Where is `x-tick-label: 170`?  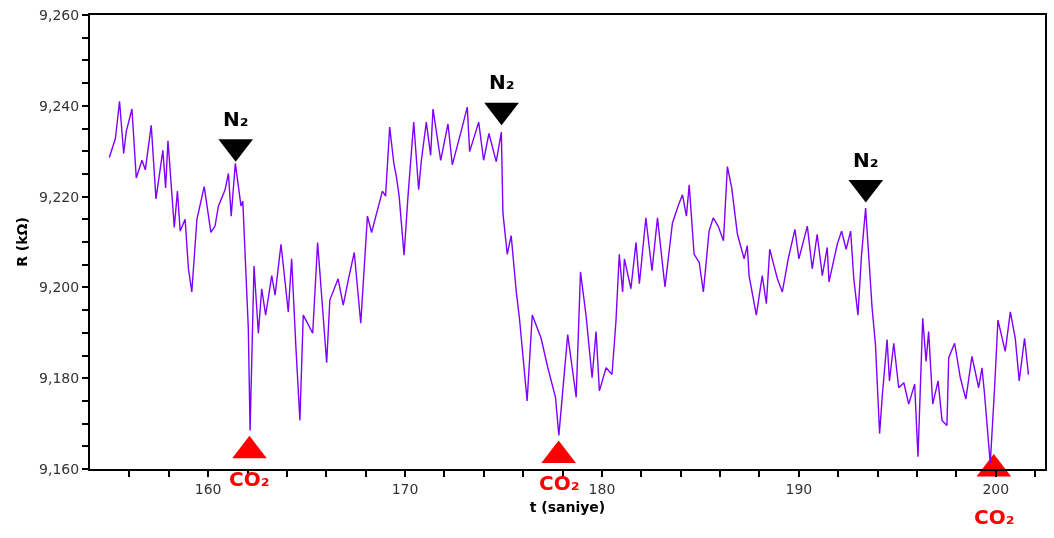 x-tick-label: 170 is located at coordinates (405, 488).